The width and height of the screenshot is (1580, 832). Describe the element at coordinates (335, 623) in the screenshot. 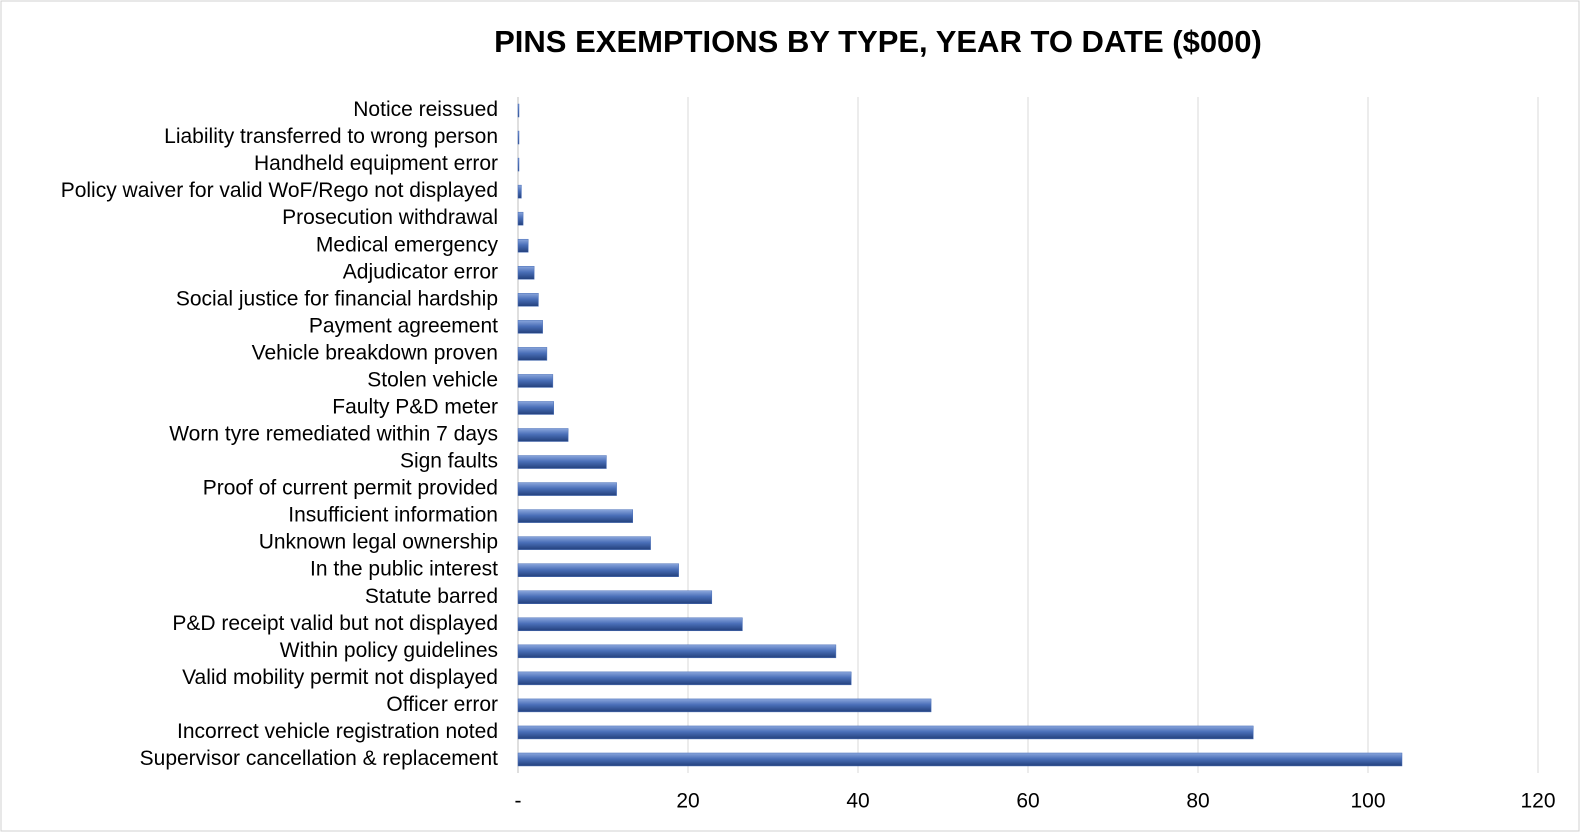

I see `y-tick-label: P&D receipt valid but not displayed` at that location.